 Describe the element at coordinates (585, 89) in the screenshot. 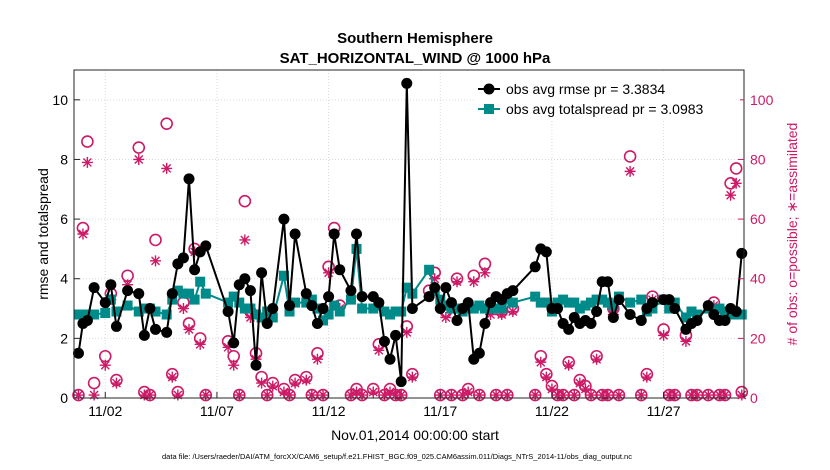

I see `legend-label-rmse: obs avg rmse pr = 3.3834` at that location.